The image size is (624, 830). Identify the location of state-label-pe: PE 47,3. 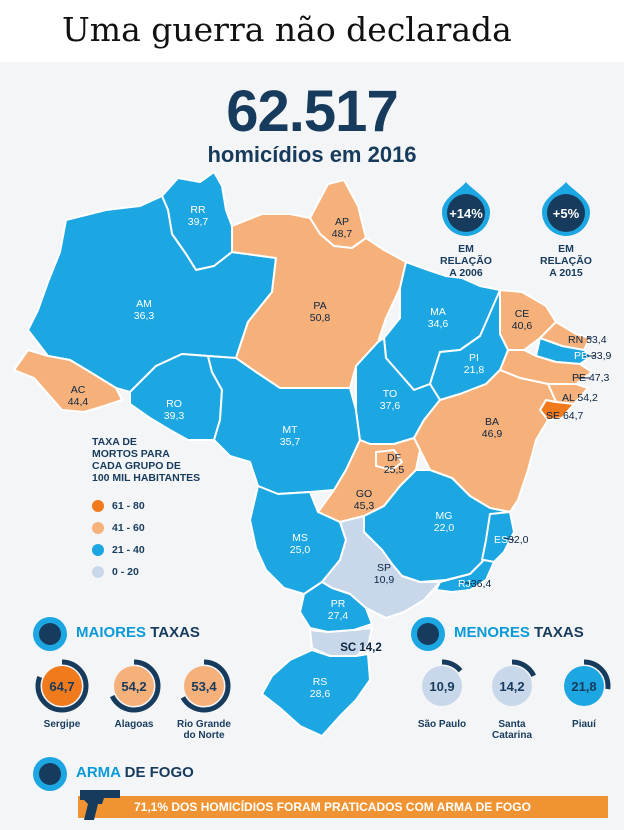
(591, 378).